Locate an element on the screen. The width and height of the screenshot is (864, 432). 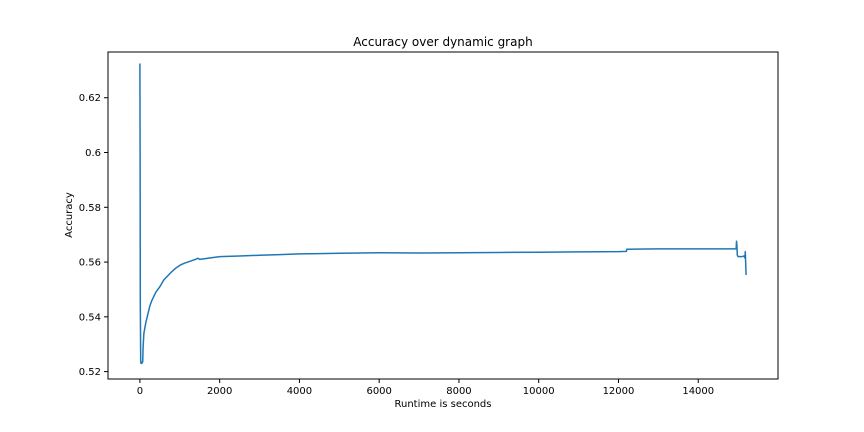
x-tick-label: 0 is located at coordinates (140, 391).